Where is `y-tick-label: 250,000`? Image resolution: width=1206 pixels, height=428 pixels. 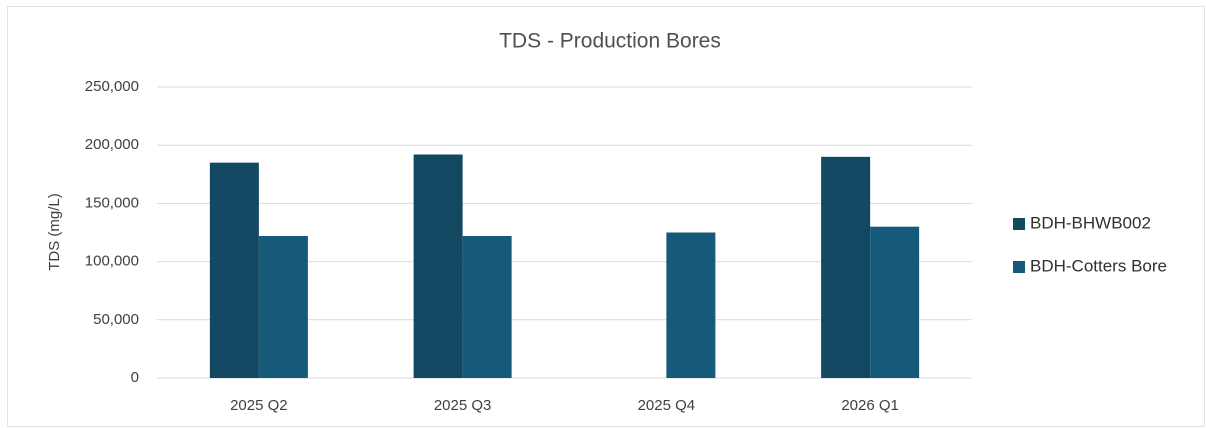 y-tick-label: 250,000 is located at coordinates (112, 86).